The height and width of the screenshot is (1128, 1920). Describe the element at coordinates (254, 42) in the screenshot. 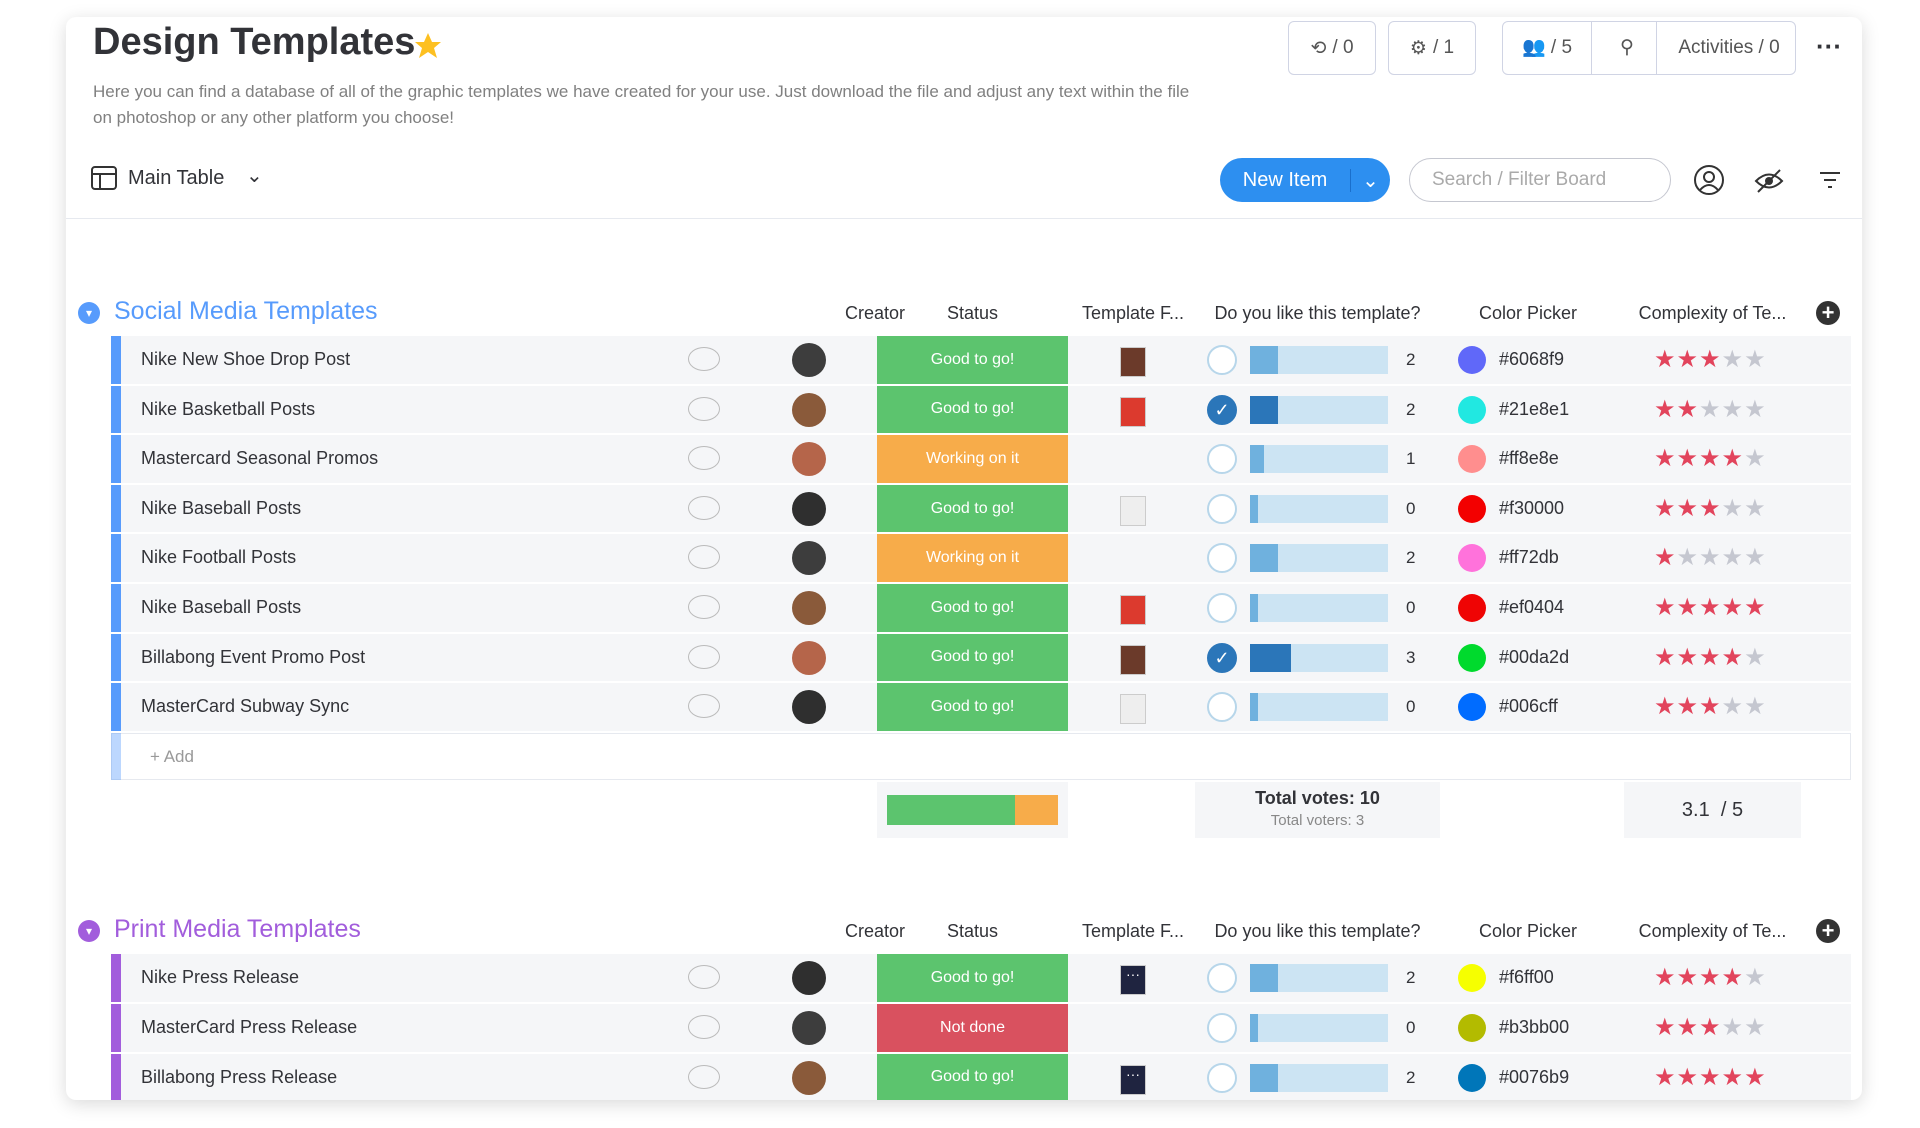

I see `board-title: Design Templates` at that location.